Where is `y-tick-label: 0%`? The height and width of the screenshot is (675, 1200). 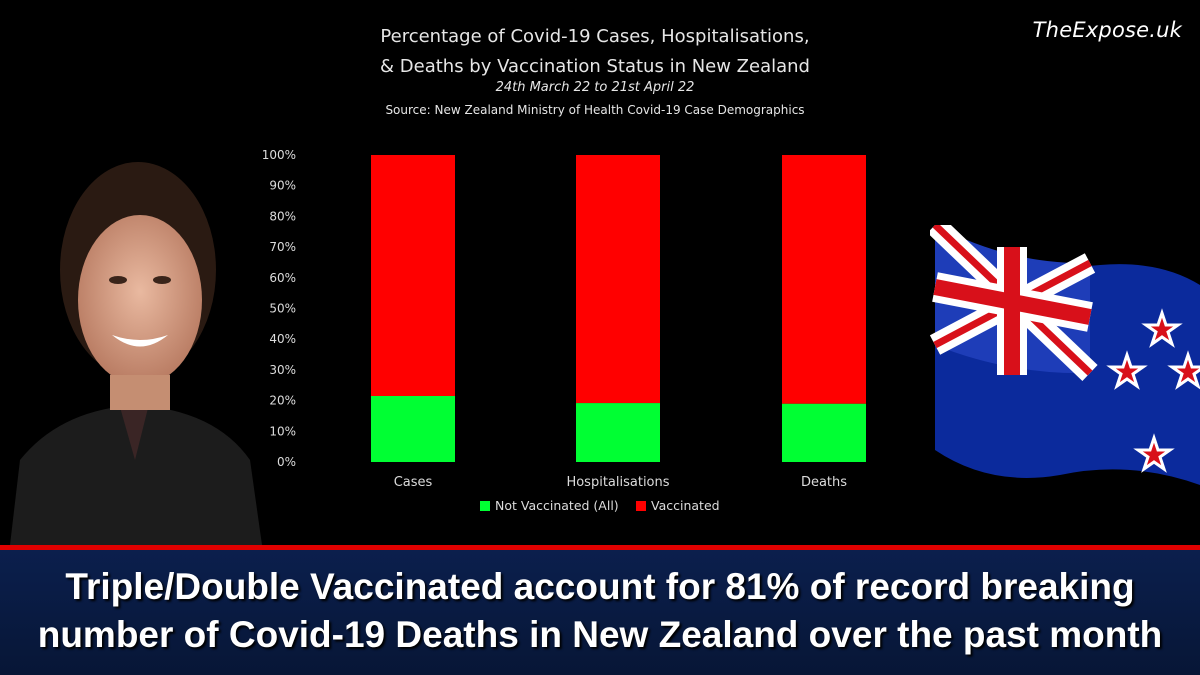
y-tick-label: 0% is located at coordinates (286, 462).